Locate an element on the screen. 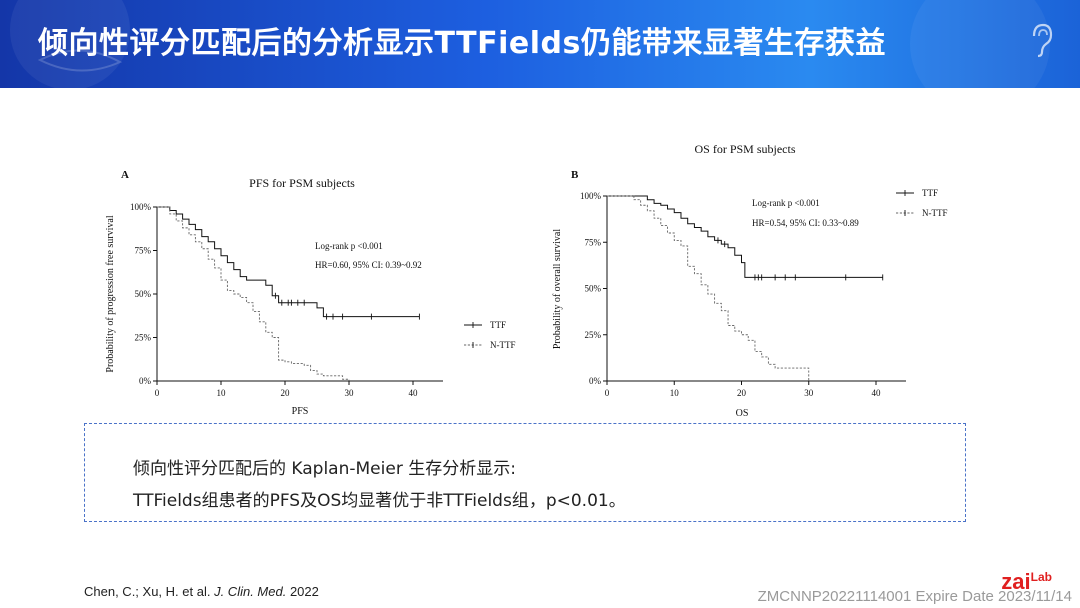  panel-a-series-n-ttf-line is located at coordinates (253, 293).